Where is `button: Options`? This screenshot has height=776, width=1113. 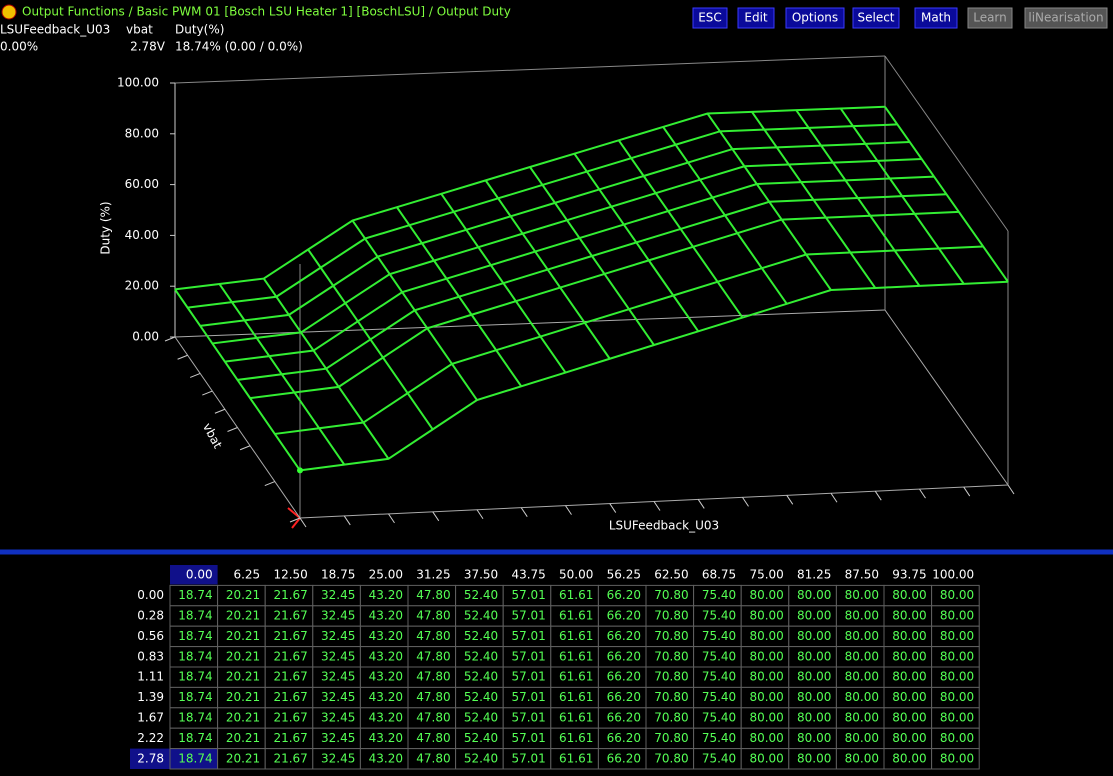 button: Options is located at coordinates (815, 18).